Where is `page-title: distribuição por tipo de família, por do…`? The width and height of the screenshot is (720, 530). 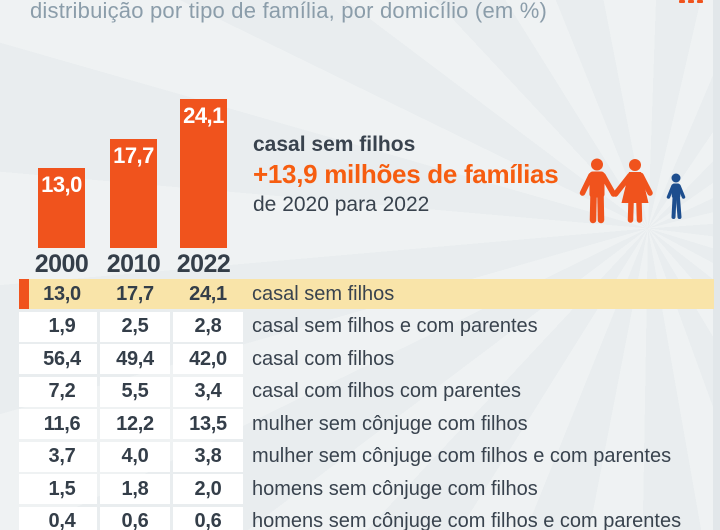 page-title: distribuição por tipo de família, por do… is located at coordinates (289, 11).